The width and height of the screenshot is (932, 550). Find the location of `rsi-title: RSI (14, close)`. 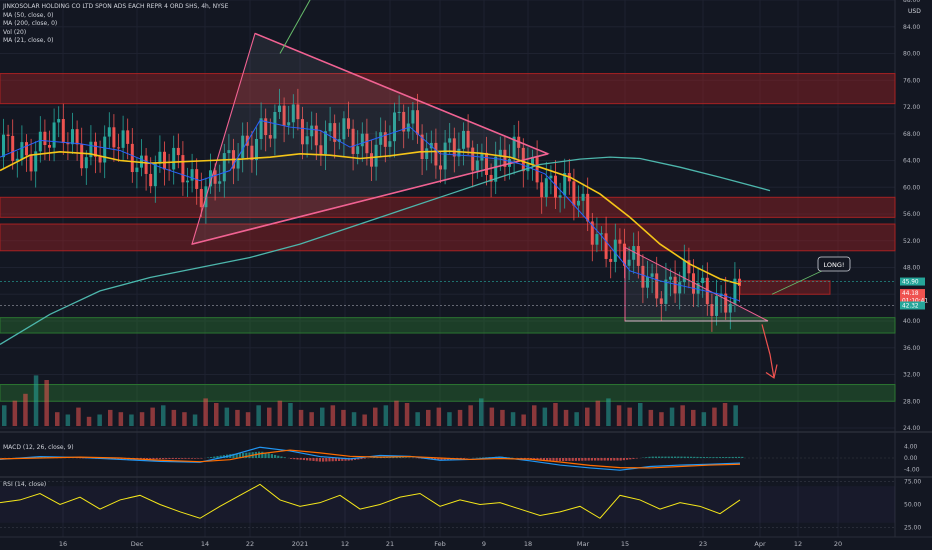

rsi-title: RSI (14, close) is located at coordinates (24, 484).